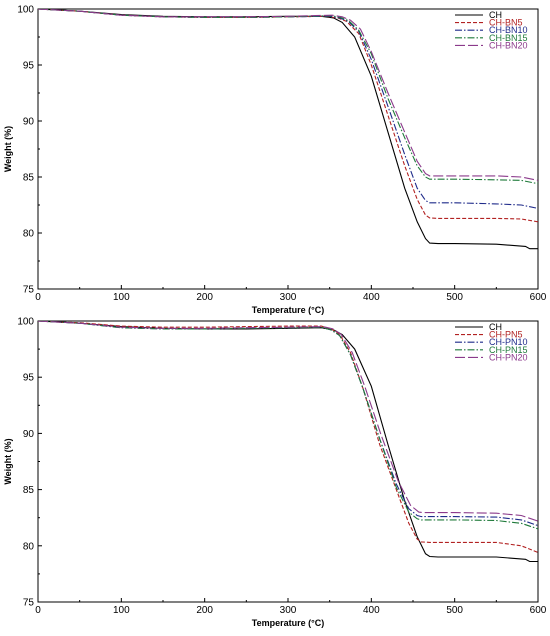  Describe the element at coordinates (506, 335) in the screenshot. I see `legend-entry: CH-PN5` at that location.